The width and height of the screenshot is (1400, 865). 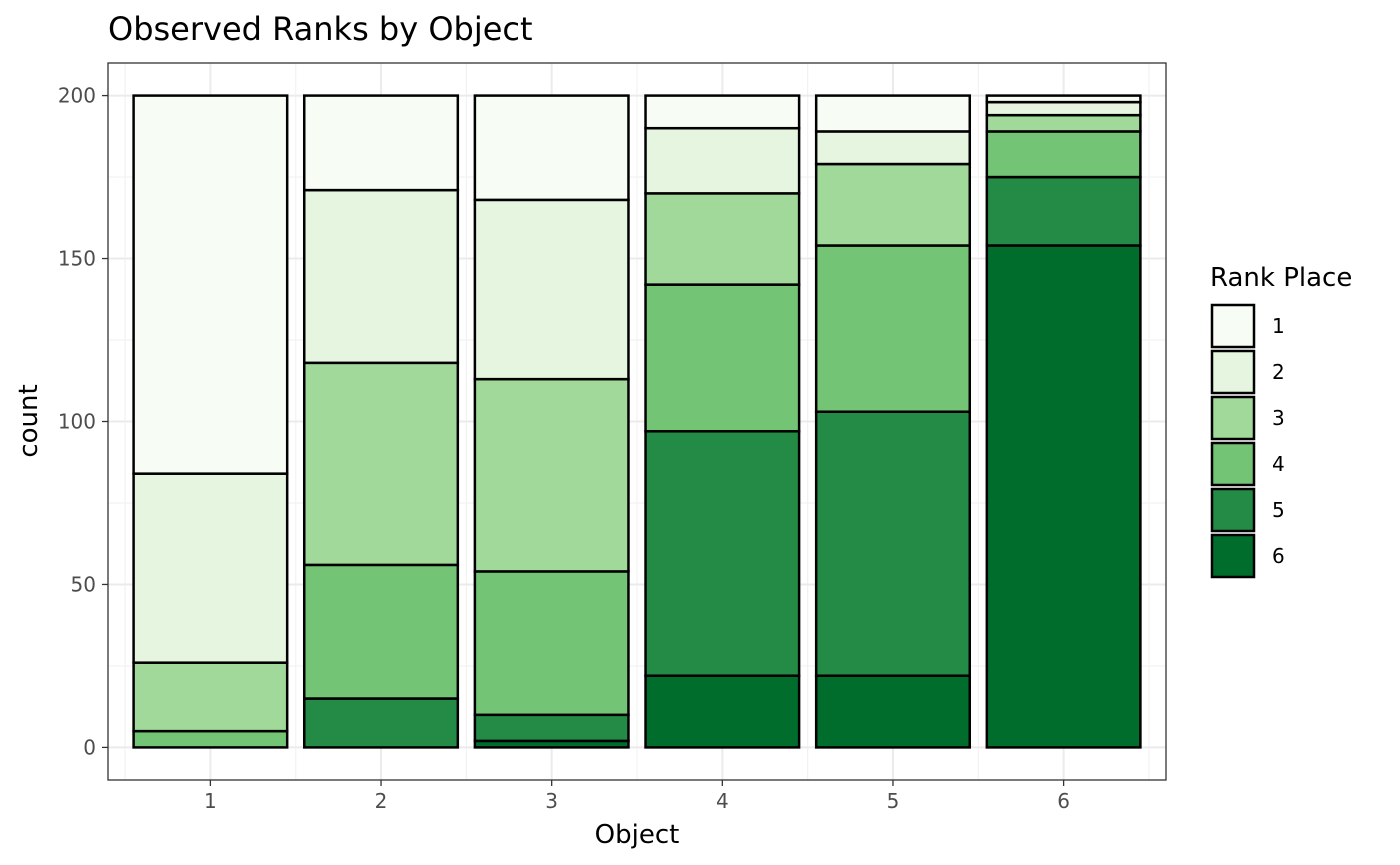 I want to click on legend-label-5: 5, so click(x=1278, y=510).